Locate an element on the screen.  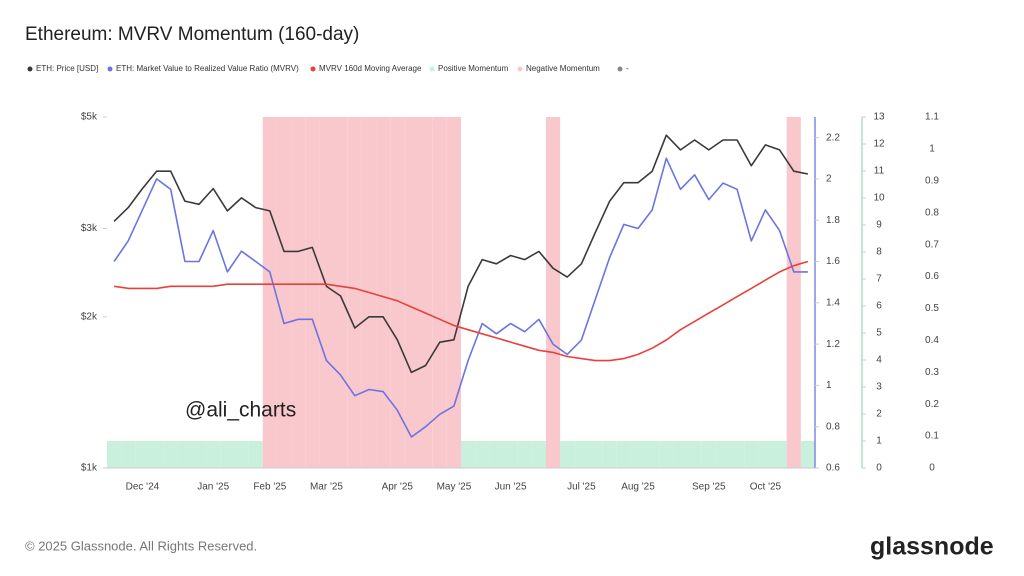
series-line is located at coordinates (461, 311).